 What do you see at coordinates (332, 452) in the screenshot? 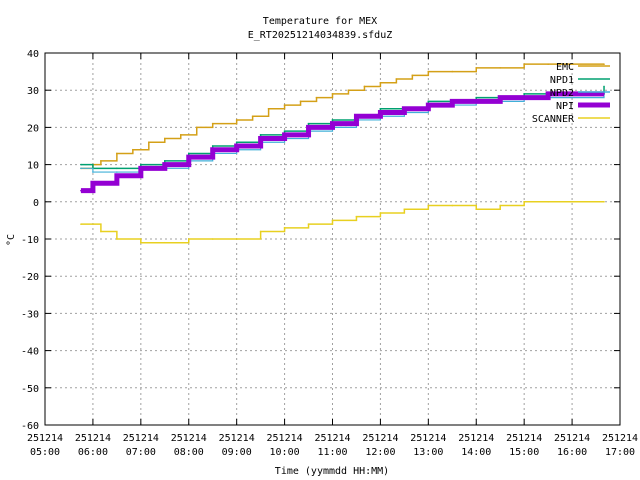
I see `x-tick-time: 11:00` at bounding box center [332, 452].